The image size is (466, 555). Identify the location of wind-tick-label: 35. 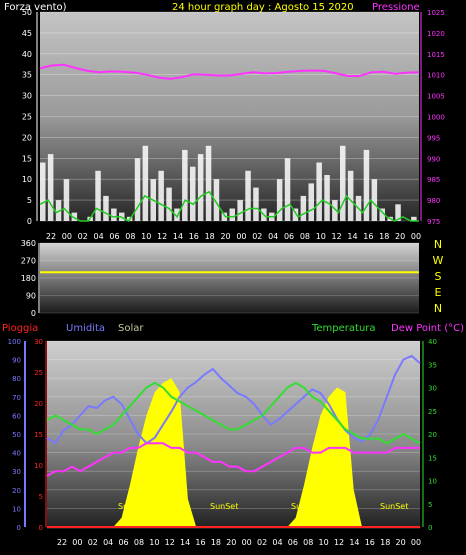
(27, 75).